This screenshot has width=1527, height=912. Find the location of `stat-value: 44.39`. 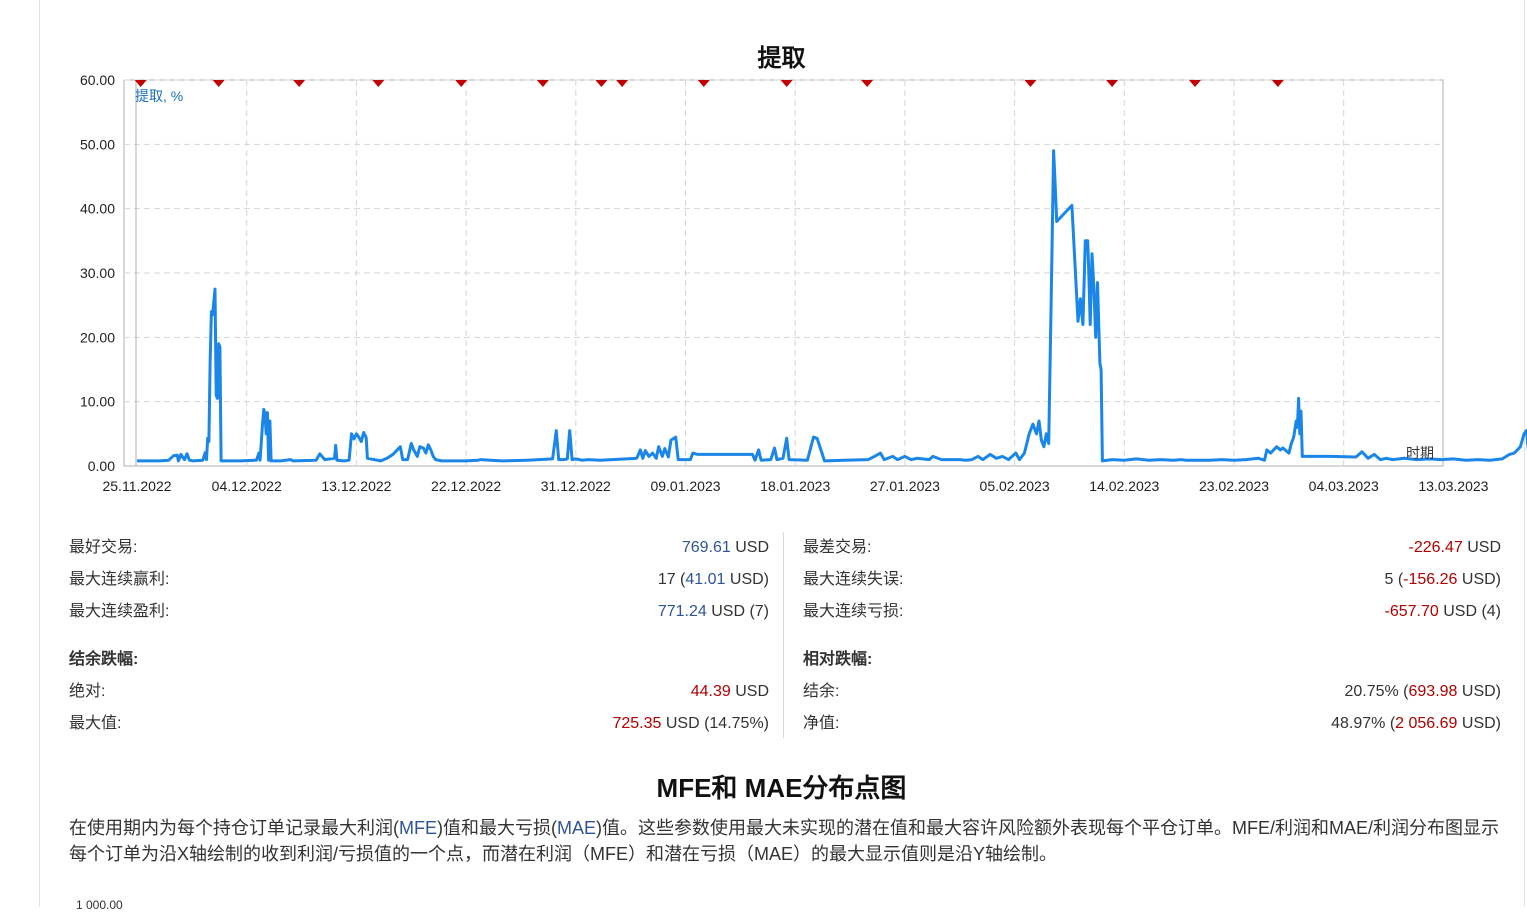

stat-value: 44.39 is located at coordinates (710, 691).